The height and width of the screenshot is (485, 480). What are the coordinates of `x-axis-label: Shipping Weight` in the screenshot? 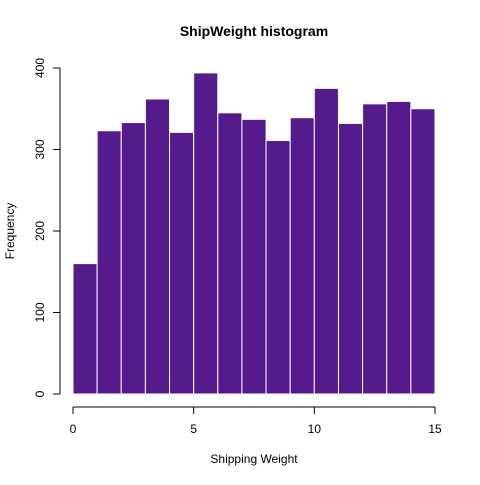 It's located at (254, 459).